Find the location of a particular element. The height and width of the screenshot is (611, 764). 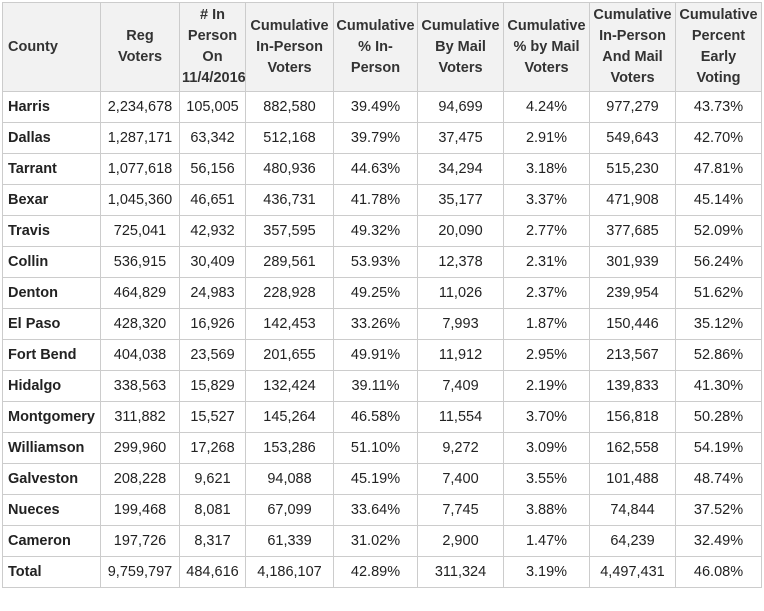

in-person-and-mail-cell: 74,844 is located at coordinates (632, 510).